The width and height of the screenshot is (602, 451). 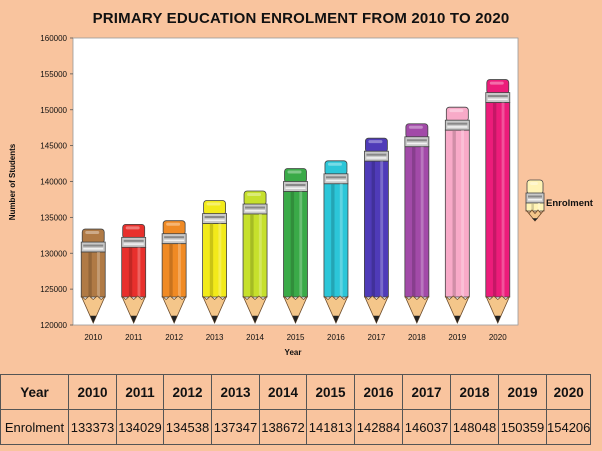 What do you see at coordinates (174, 272) in the screenshot?
I see `bar-2012` at bounding box center [174, 272].